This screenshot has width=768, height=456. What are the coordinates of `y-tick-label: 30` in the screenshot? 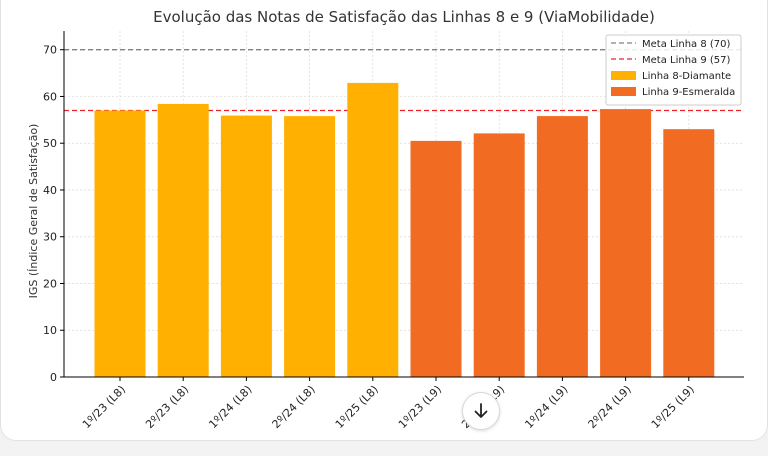 It's located at (50, 237).